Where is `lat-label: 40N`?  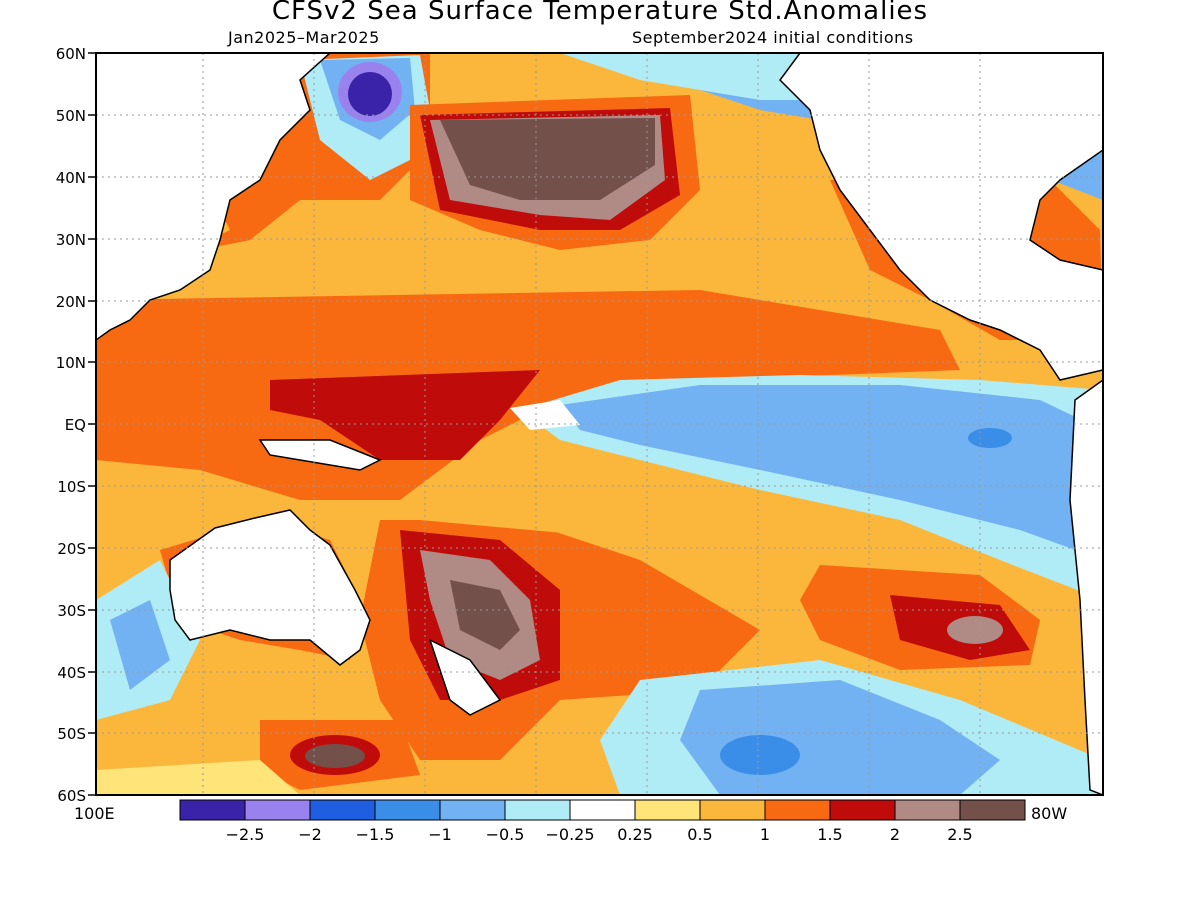 lat-label: 40N is located at coordinates (70, 178).